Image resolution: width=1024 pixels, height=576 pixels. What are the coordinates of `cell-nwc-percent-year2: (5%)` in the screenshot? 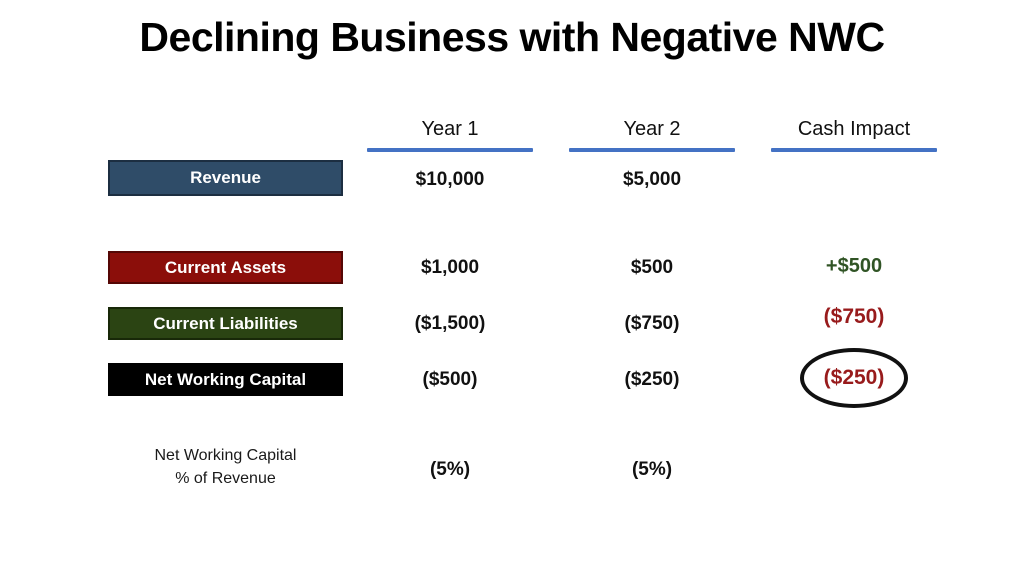 It's located at (652, 469).